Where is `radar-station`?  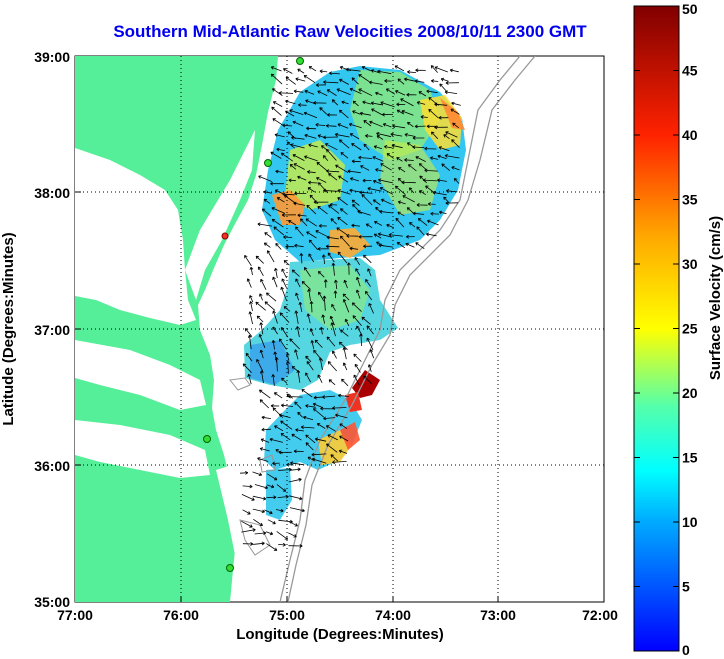 radar-station is located at coordinates (268, 163).